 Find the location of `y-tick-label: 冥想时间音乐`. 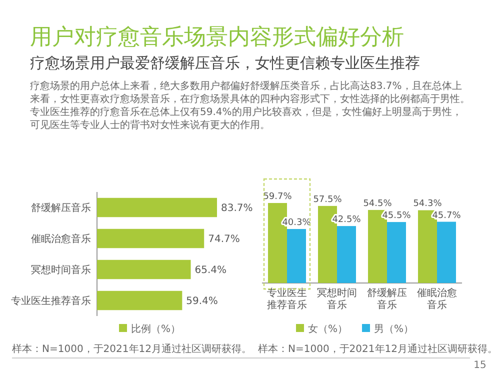

y-tick-label: 冥想时间音乐 is located at coordinates (61, 270).